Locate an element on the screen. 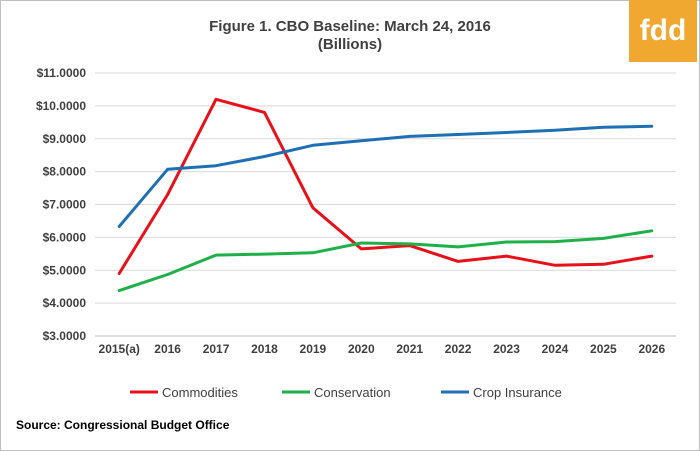 This screenshot has width=700, height=451. x-tick-label: 2019 is located at coordinates (313, 349).